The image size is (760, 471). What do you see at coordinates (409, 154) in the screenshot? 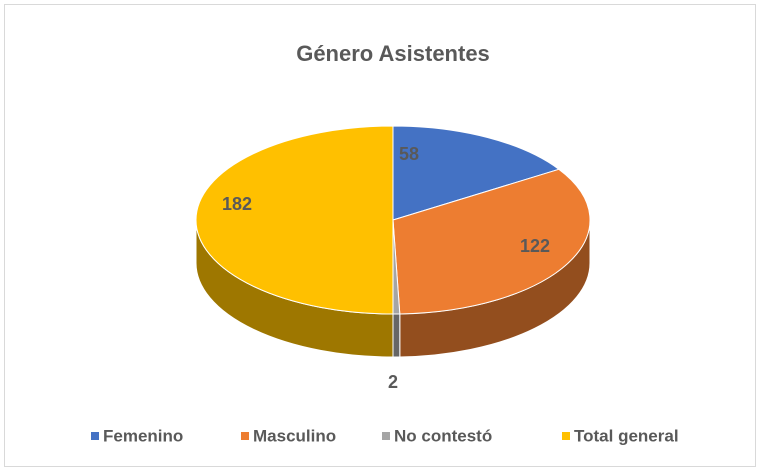
I see `data-label: 58` at bounding box center [409, 154].